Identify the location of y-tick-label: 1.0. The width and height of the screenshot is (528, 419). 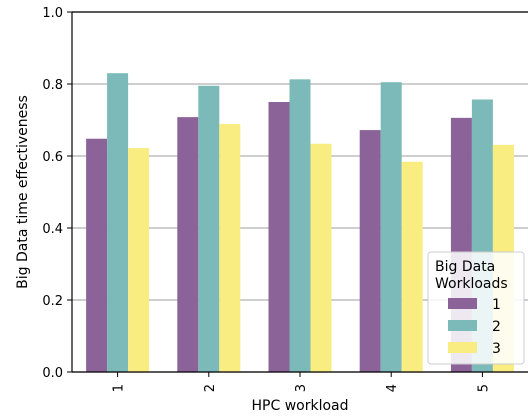
(52, 13).